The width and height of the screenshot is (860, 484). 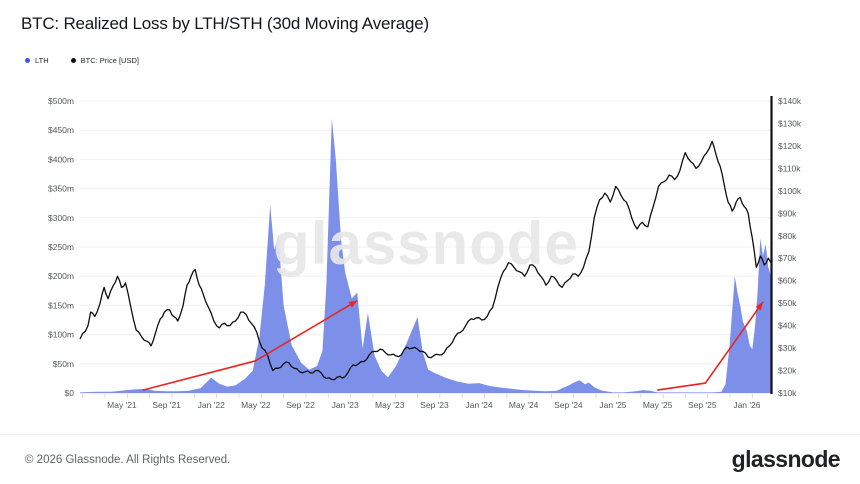 What do you see at coordinates (63, 364) in the screenshot?
I see `svg-text: $50m` at bounding box center [63, 364].